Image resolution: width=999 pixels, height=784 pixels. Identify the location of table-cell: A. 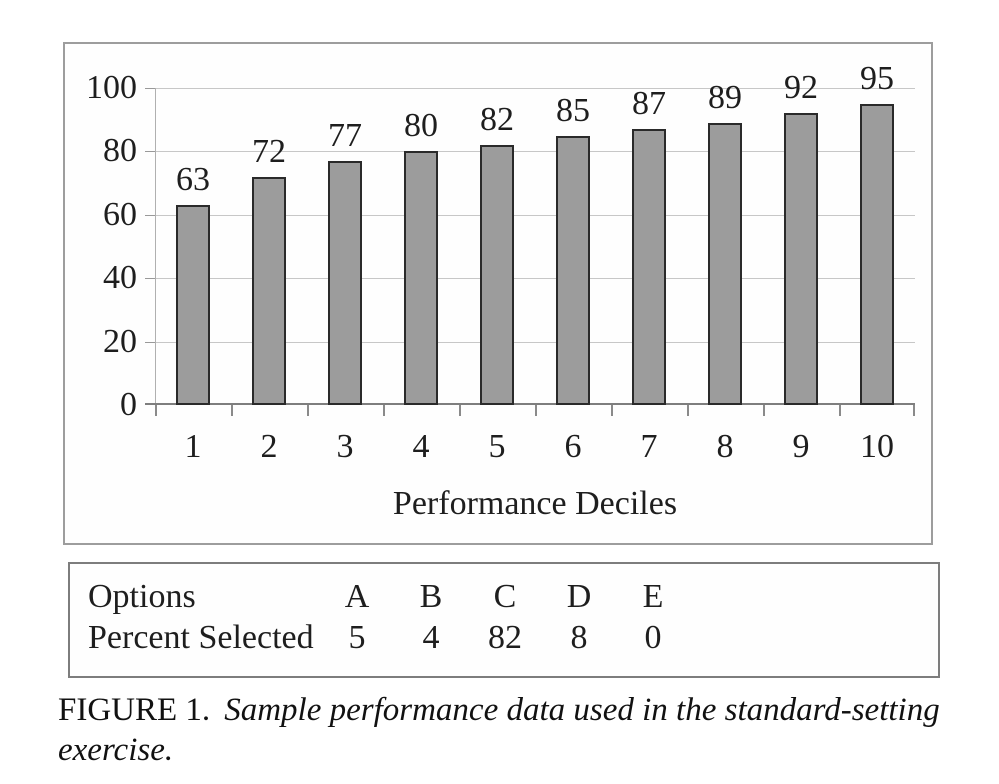
(357, 596).